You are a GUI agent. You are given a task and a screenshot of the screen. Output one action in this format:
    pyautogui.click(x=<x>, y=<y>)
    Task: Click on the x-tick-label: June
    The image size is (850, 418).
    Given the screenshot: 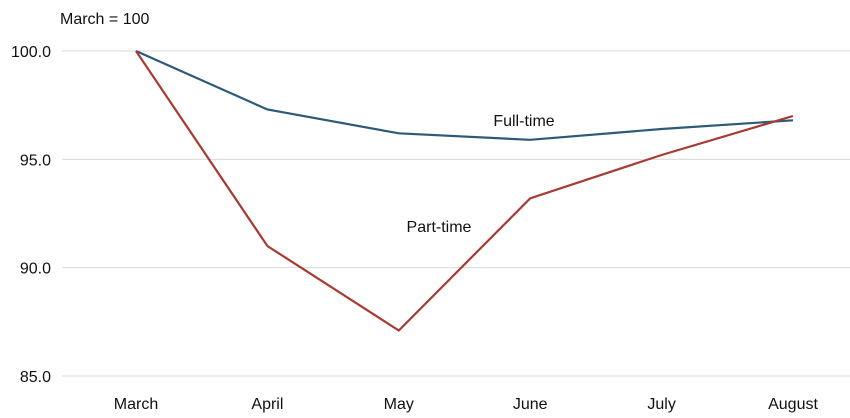 What is the action you would take?
    pyautogui.click(x=530, y=404)
    